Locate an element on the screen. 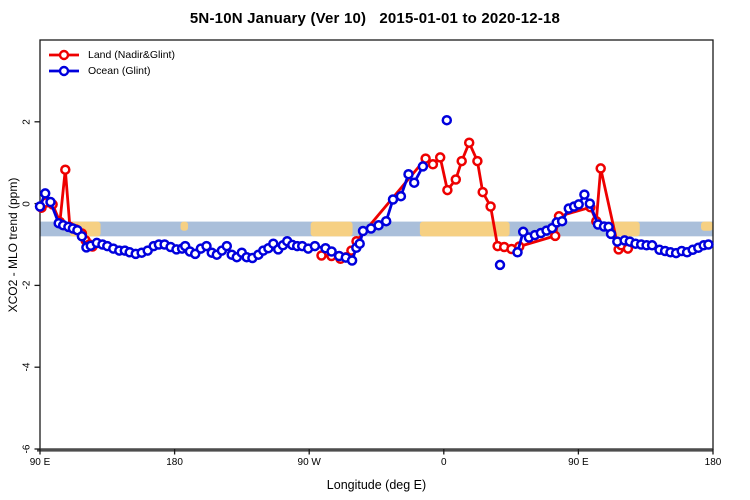  x-tick-label: 0 is located at coordinates (444, 462).